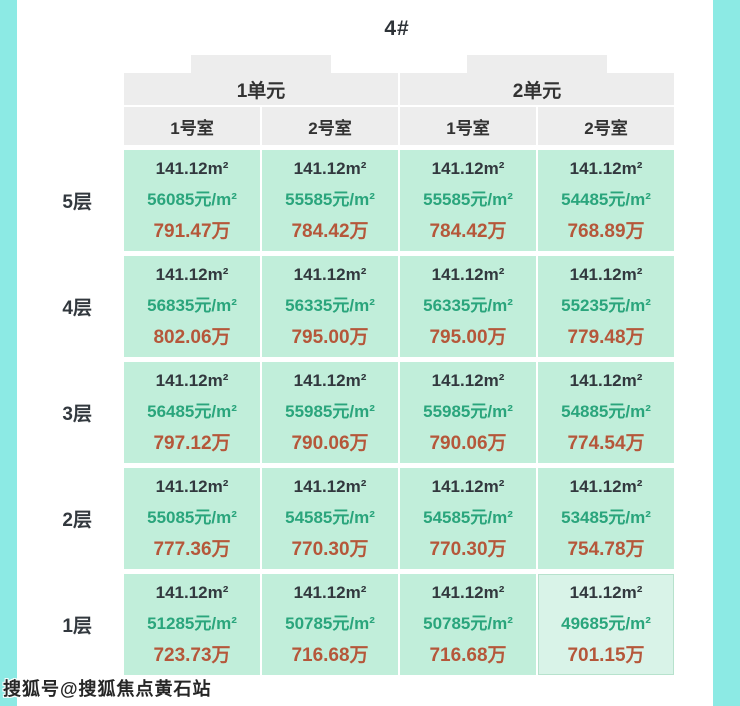 The image size is (740, 706). Describe the element at coordinates (537, 91) in the screenshot. I see `unit-header-label: 2单元` at that location.